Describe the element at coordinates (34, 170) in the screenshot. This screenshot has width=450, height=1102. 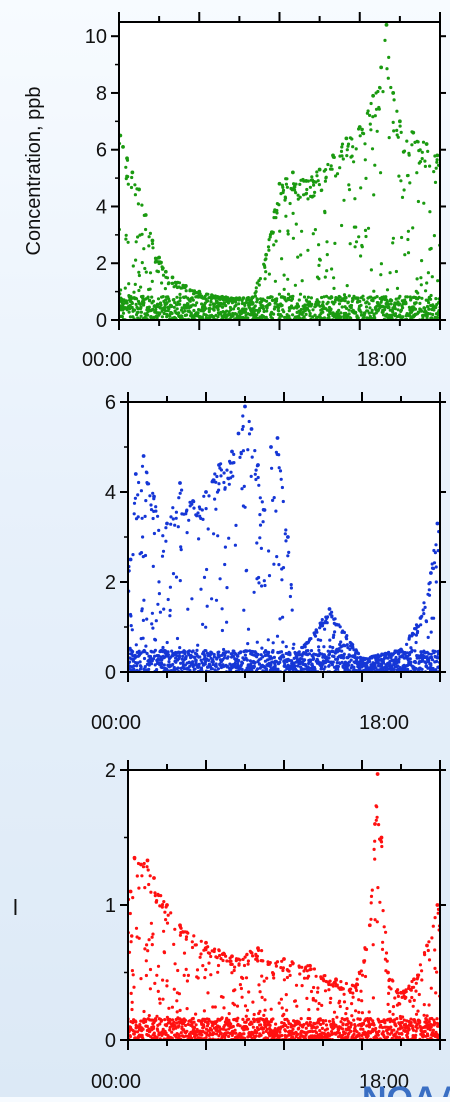
I see `y-axis-label: Concentration, ppb` at that location.